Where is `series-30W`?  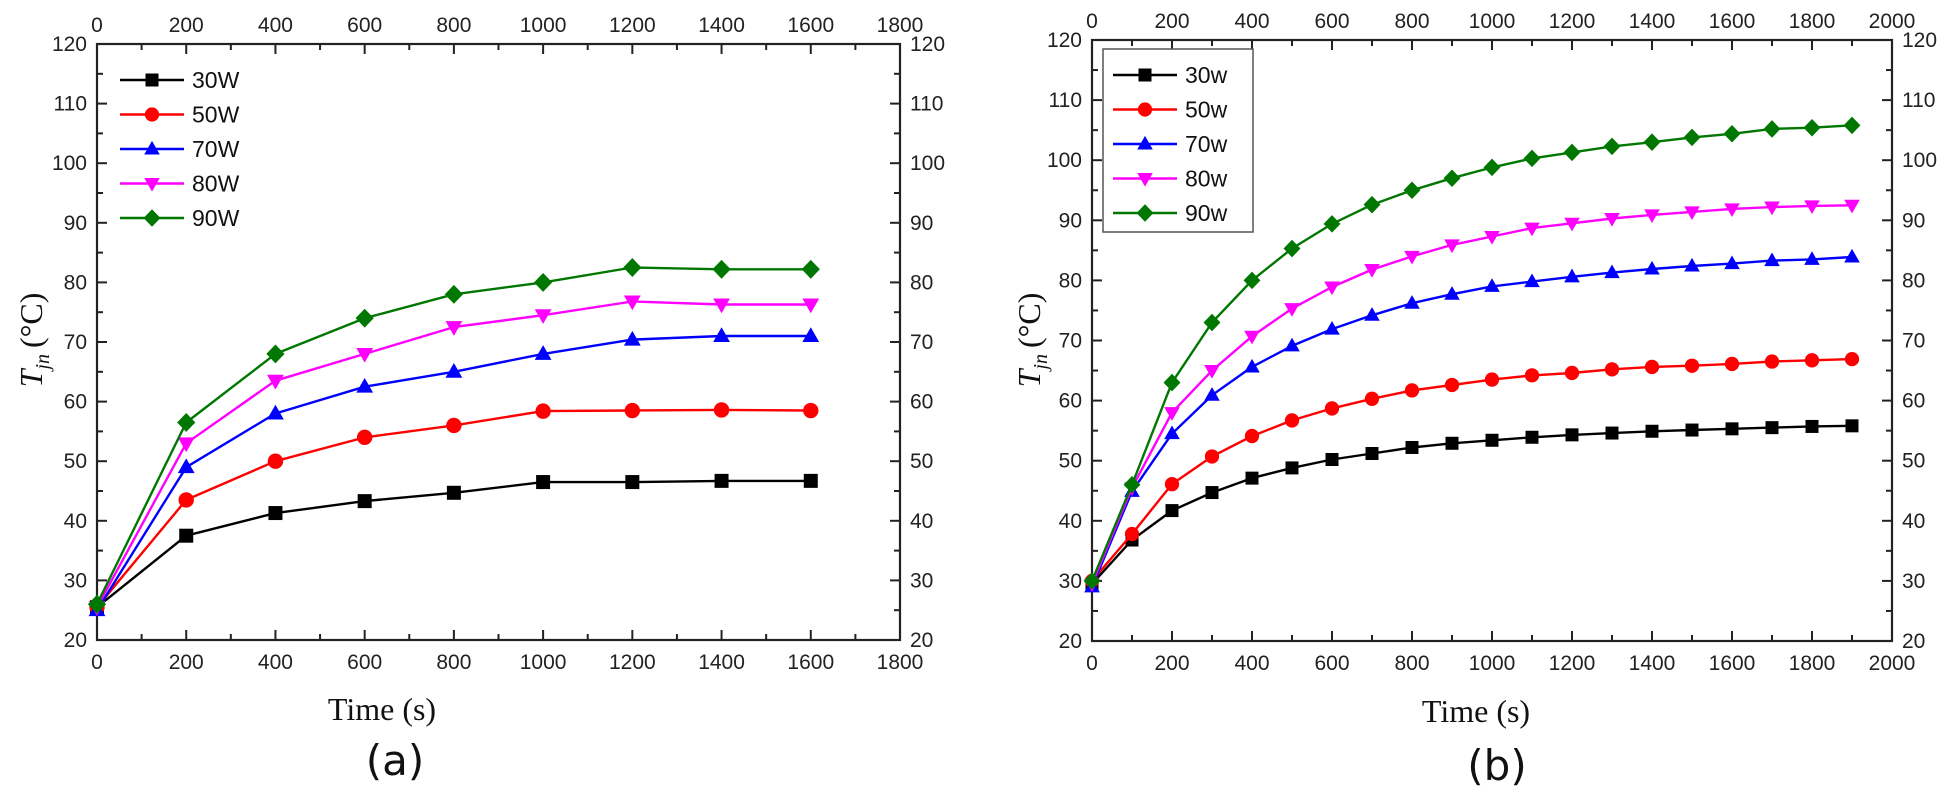
series-30W is located at coordinates (454, 544).